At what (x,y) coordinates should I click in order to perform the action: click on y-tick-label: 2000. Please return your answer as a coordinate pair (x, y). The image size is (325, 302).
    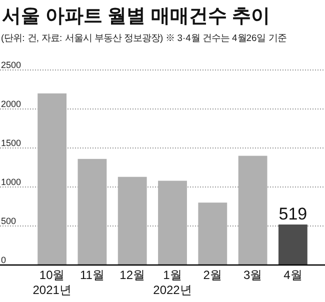
    Looking at the image, I should click on (11, 104).